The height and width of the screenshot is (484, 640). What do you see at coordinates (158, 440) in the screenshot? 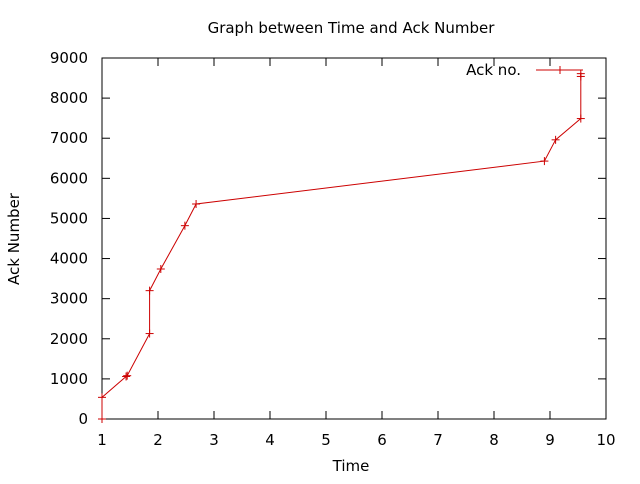
I see `x-tick-label: 2` at bounding box center [158, 440].